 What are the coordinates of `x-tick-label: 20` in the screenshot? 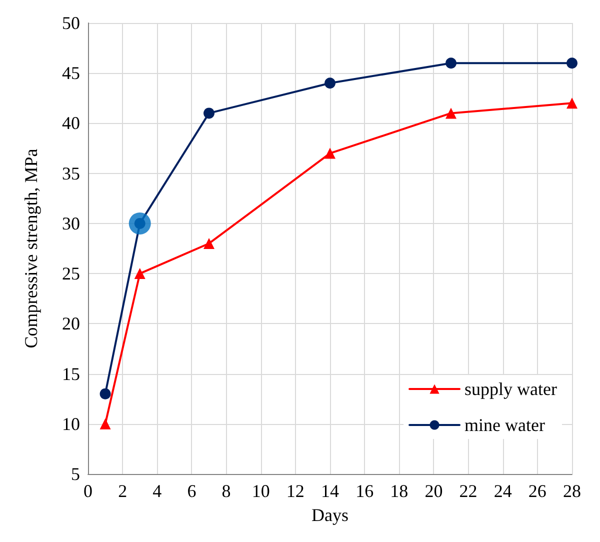 It's located at (433, 491).